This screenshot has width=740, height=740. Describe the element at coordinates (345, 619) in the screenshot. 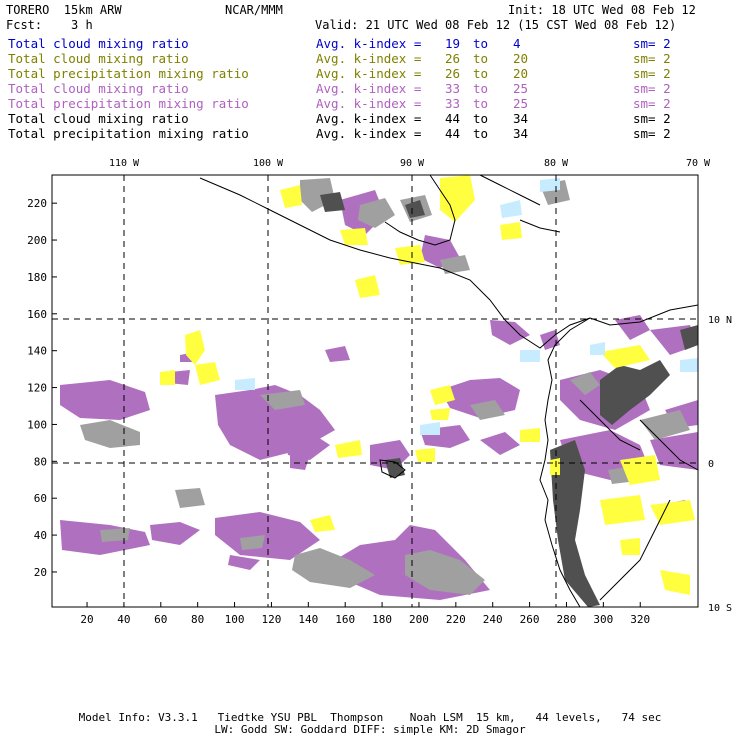

I see `x-tick-label: 160` at that location.